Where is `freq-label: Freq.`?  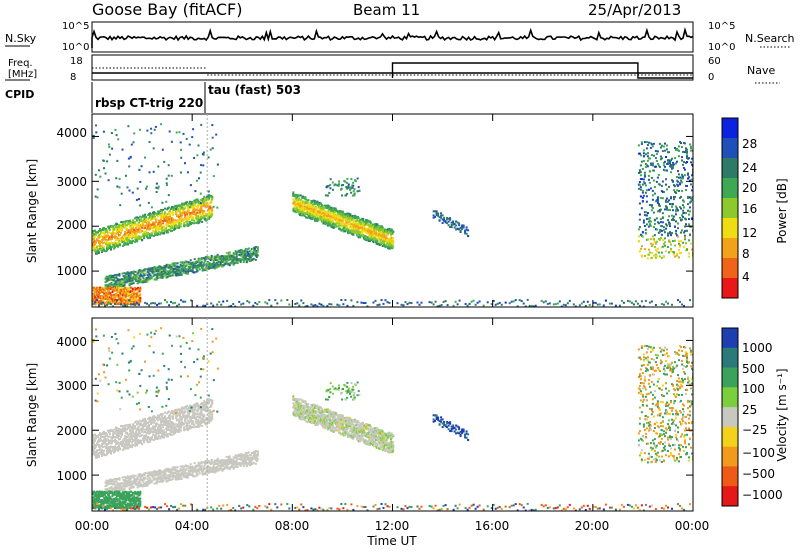
freq-label: Freq. is located at coordinates (20, 63).